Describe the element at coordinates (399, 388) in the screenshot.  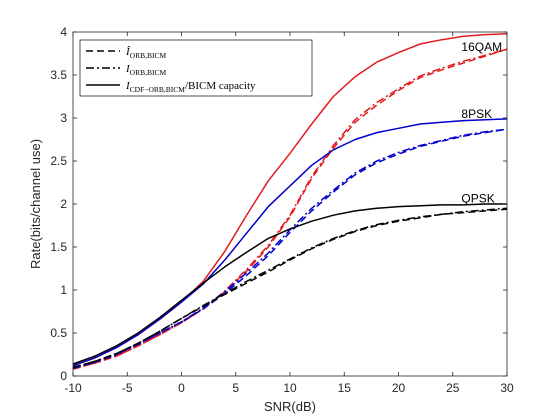
I see `x-tick-label: 20` at that location.